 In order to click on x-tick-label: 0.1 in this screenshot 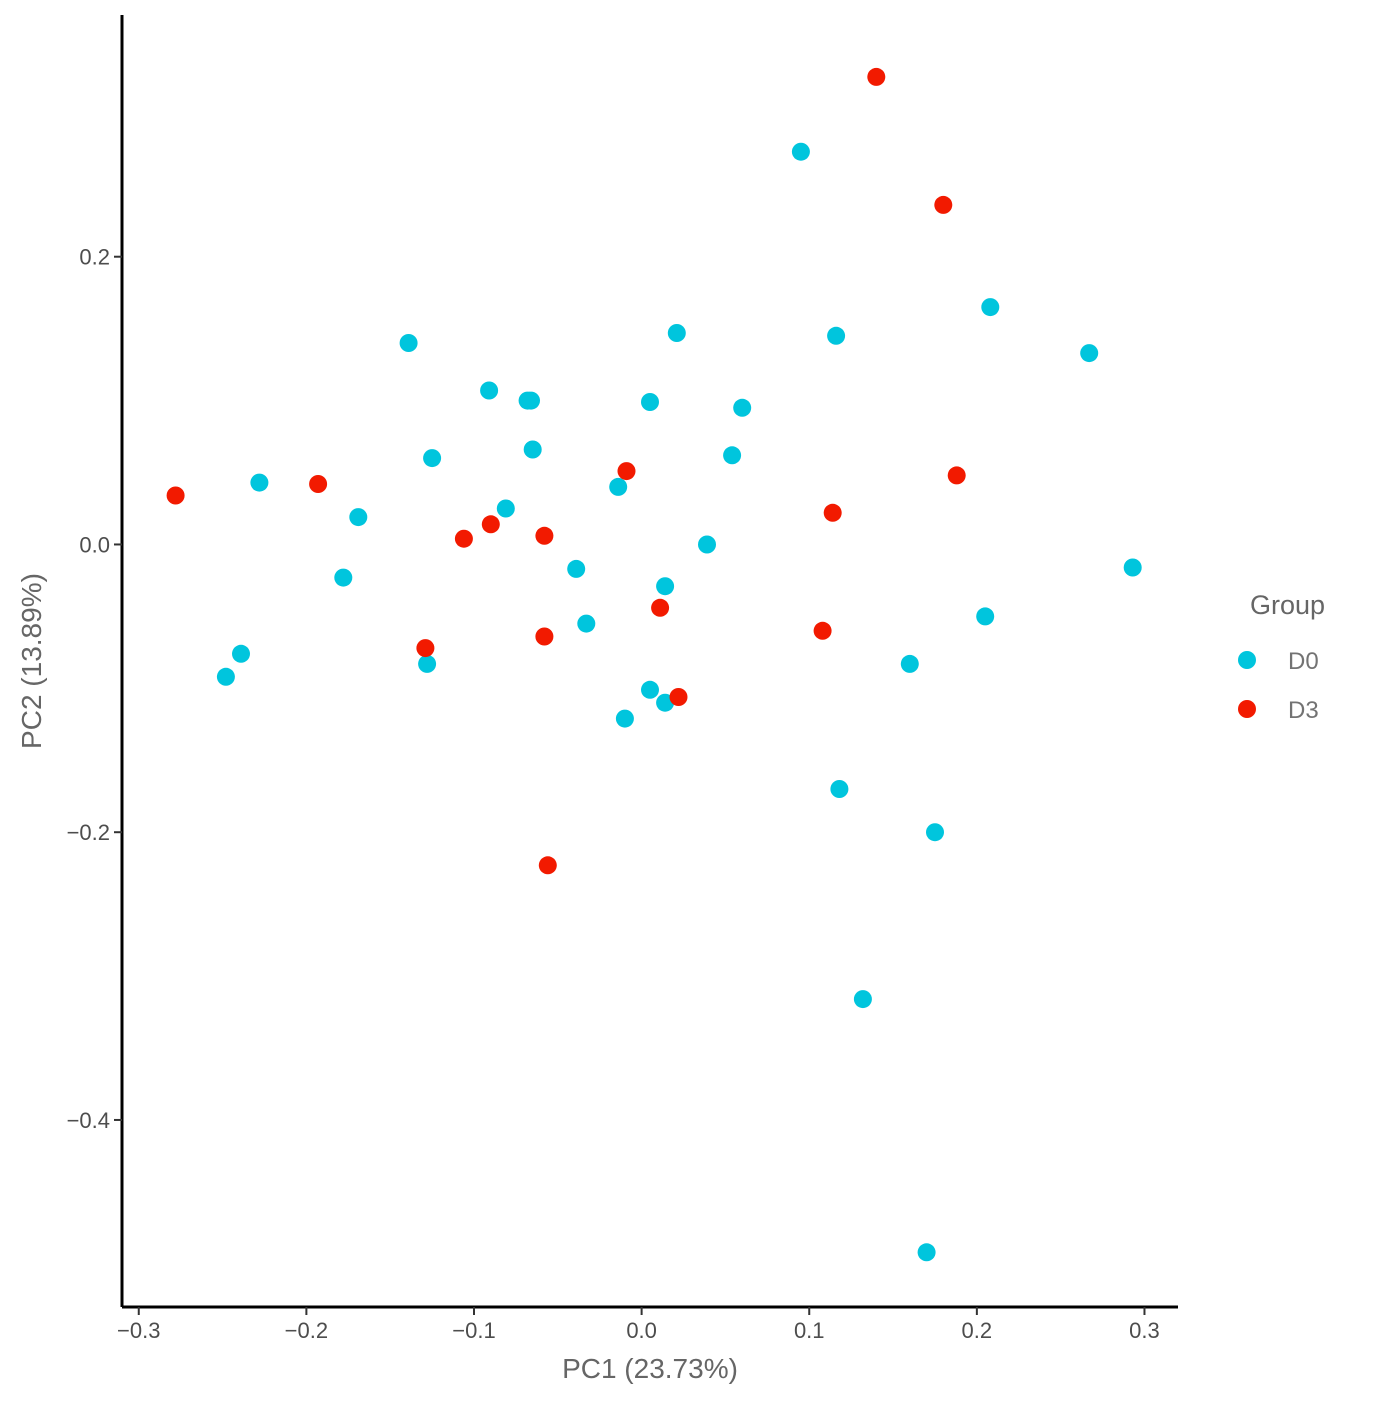, I will do `click(809, 1330)`.